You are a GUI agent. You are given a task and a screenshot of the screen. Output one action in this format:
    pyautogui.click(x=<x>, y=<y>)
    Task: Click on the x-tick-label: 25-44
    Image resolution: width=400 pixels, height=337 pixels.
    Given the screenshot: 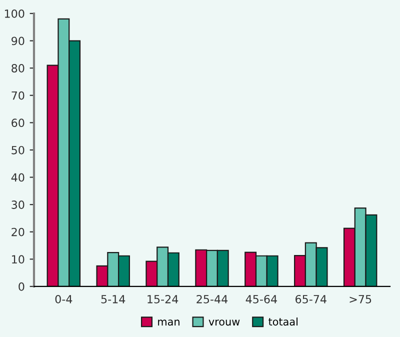 What is the action you would take?
    pyautogui.click(x=212, y=299)
    